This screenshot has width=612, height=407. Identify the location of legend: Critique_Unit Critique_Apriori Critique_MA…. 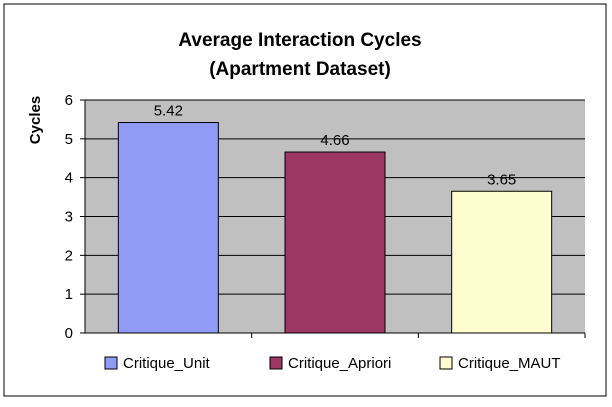
(332, 363).